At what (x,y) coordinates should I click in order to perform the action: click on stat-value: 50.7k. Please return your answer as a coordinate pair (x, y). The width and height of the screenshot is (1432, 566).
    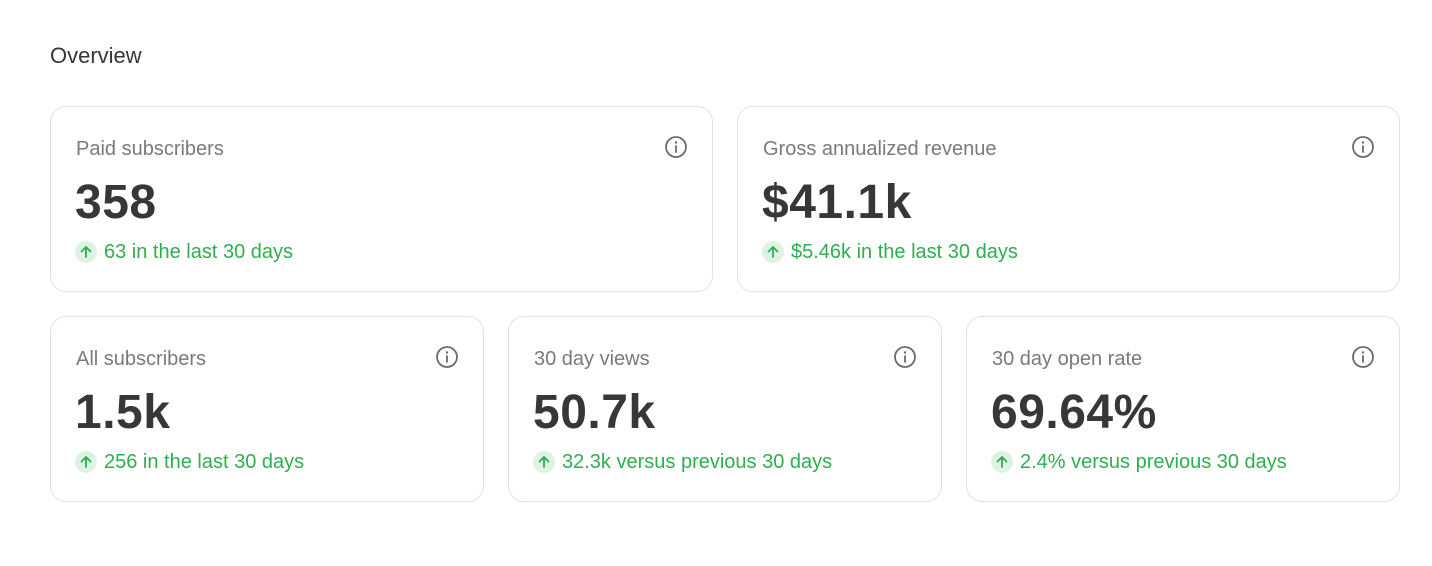
    Looking at the image, I should click on (594, 412).